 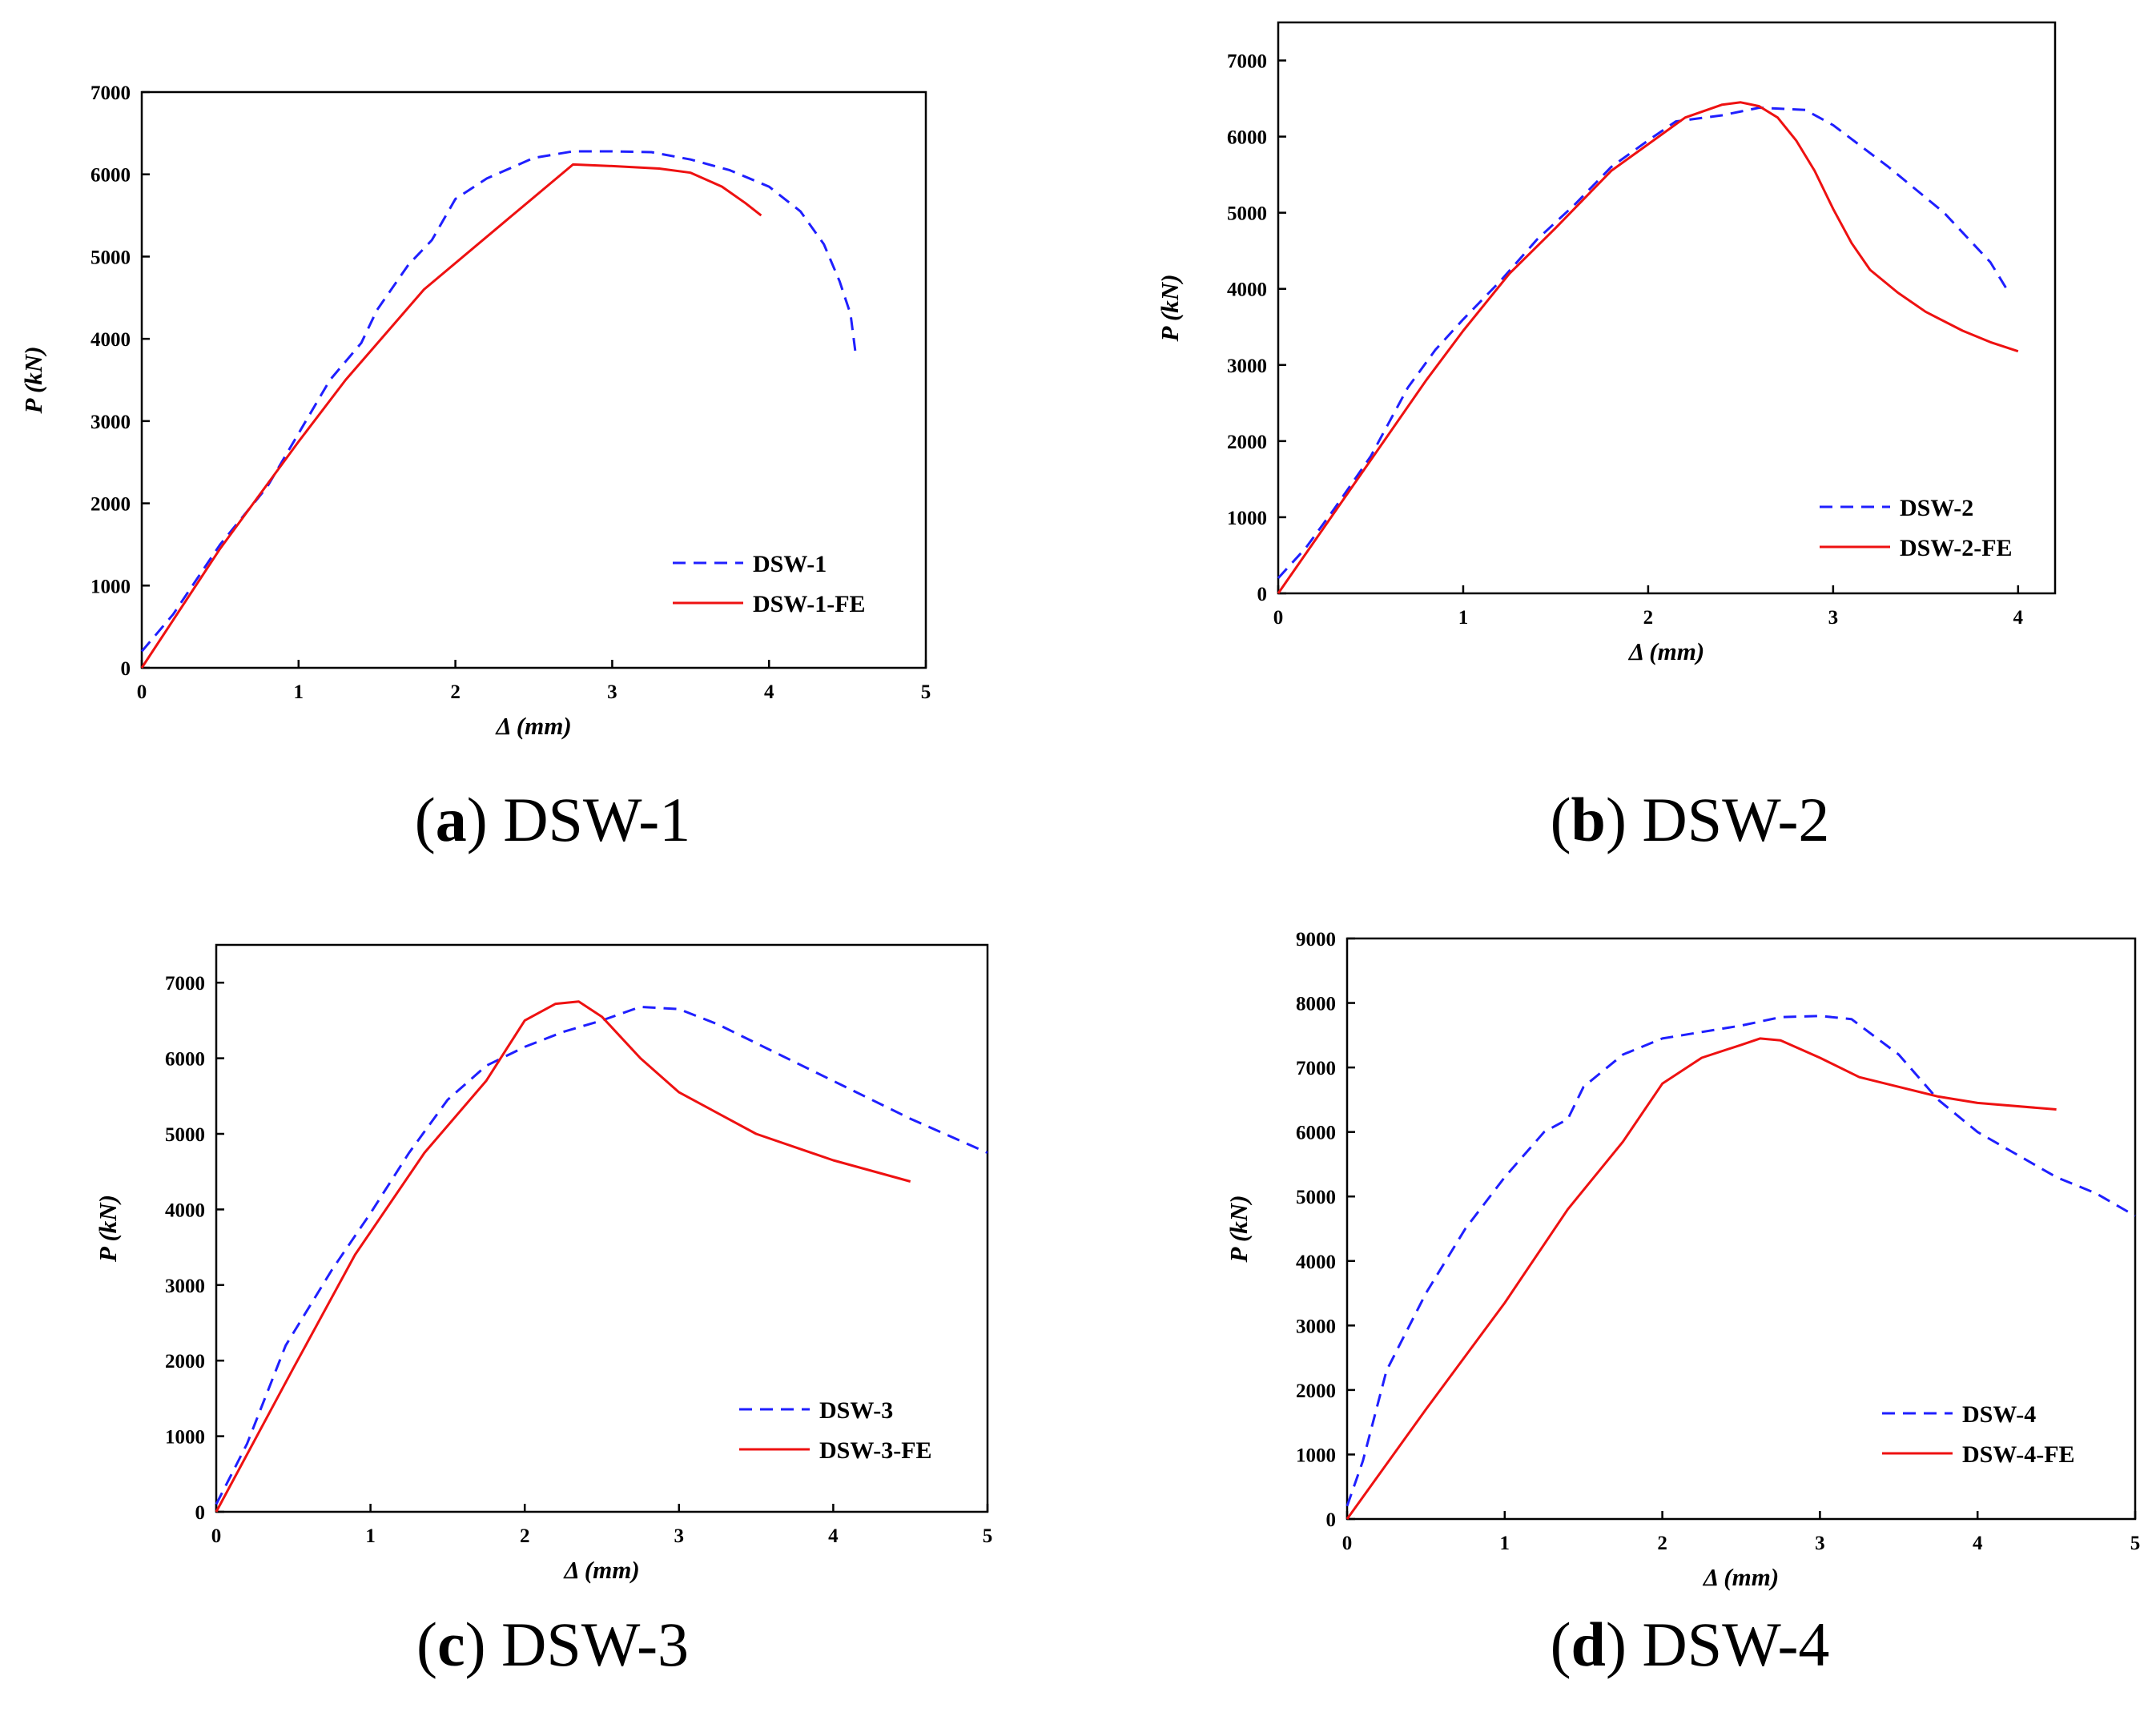 I want to click on panel-caption: (c) DSW-3, so click(x=552, y=1644).